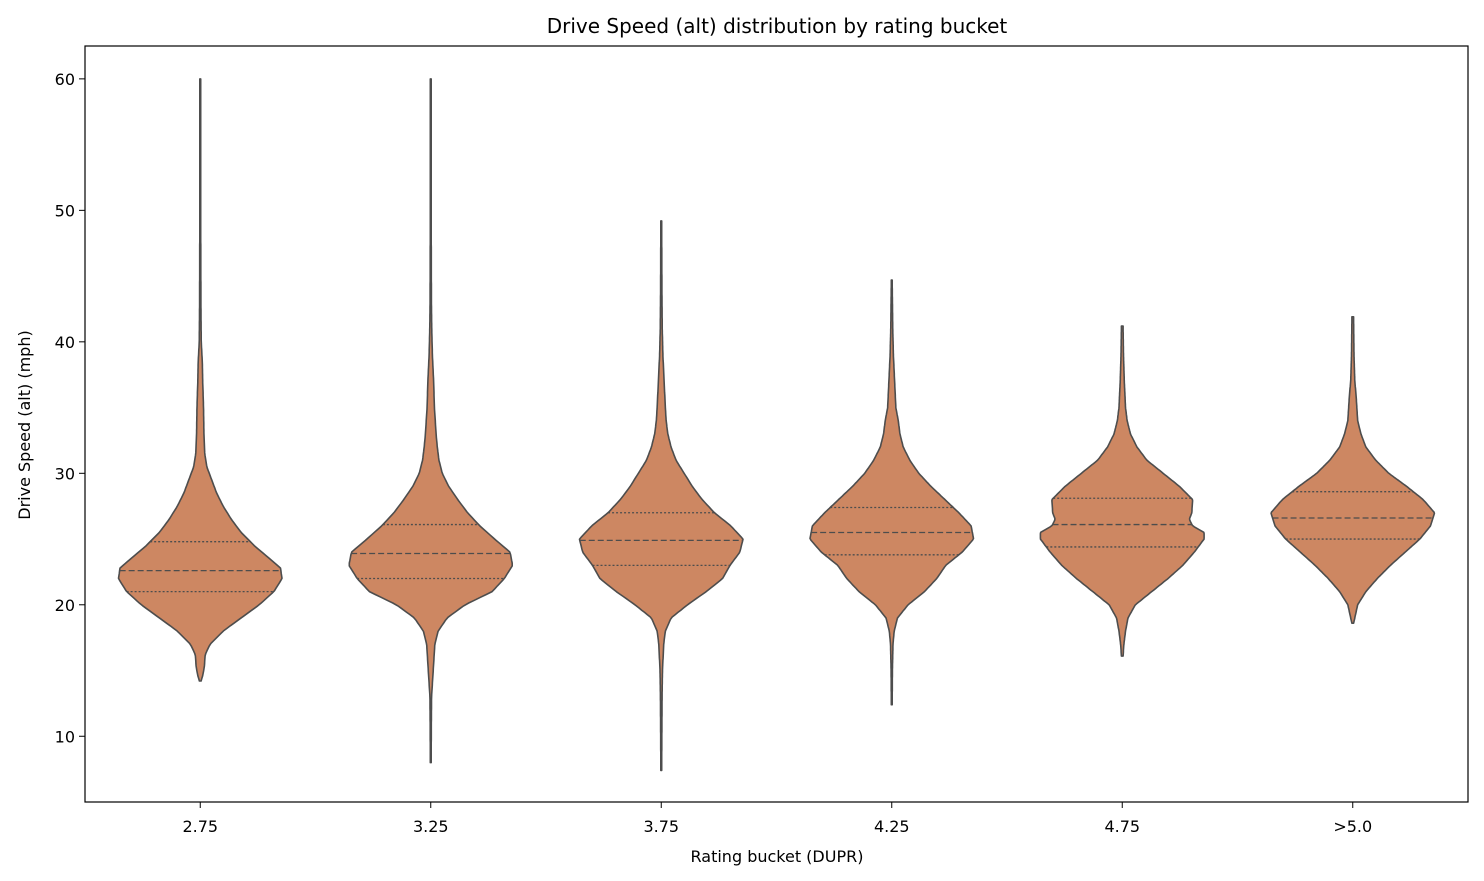  What do you see at coordinates (892, 492) in the screenshot?
I see `violin-4.25` at bounding box center [892, 492].